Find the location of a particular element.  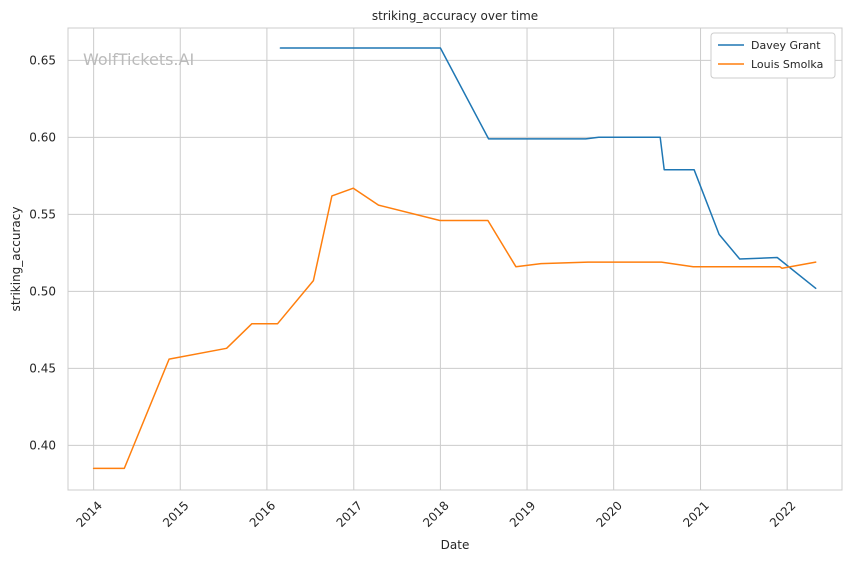

y-tick-label: 0.45 is located at coordinates (42, 368).